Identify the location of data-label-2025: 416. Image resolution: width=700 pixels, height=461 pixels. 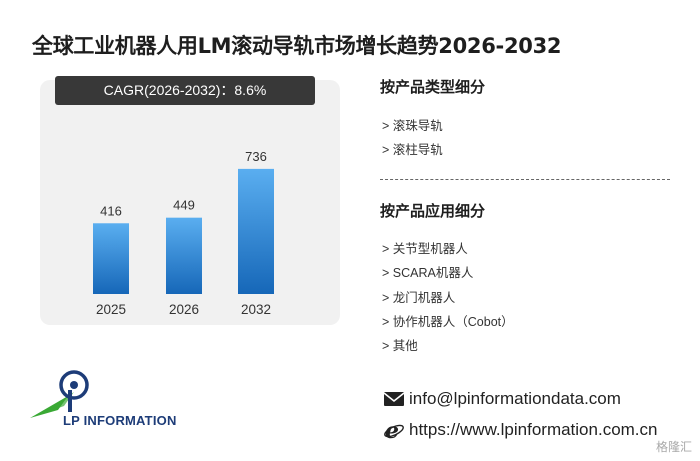
(111, 210).